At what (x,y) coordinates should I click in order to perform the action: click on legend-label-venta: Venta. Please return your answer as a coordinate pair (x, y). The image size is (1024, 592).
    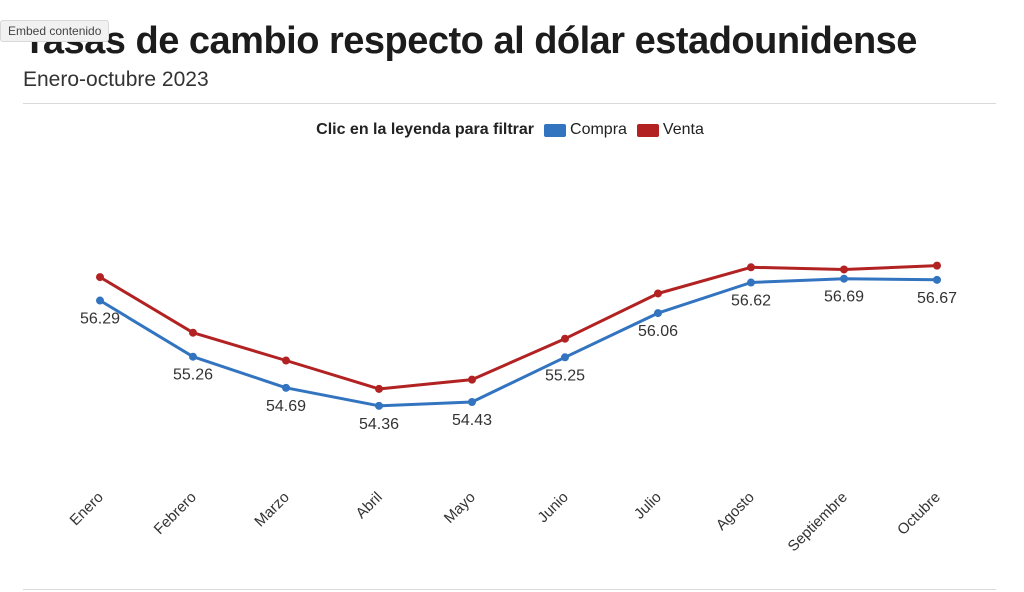
    Looking at the image, I should click on (683, 129).